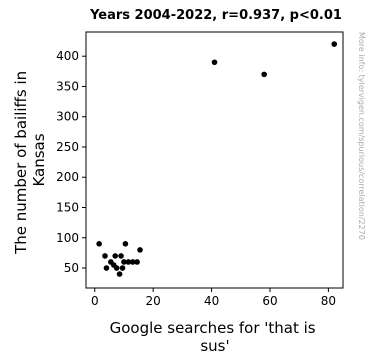 This screenshot has height=355, width=367. I want to click on y-tick-label: 200, so click(67, 177).